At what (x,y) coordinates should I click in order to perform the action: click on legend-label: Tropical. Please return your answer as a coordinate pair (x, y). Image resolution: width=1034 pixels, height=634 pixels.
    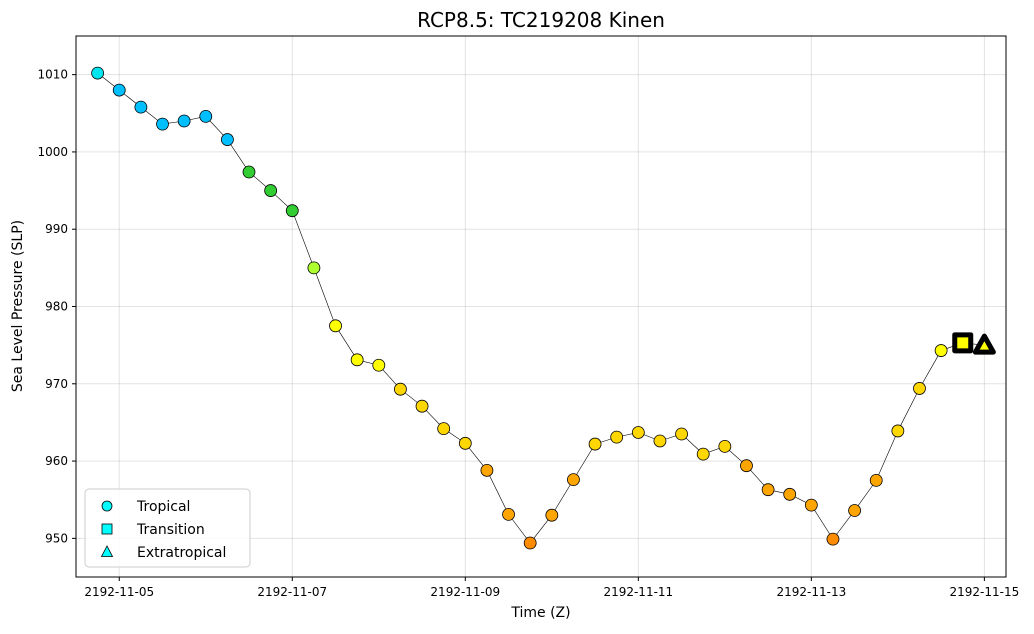
    Looking at the image, I should click on (163, 507).